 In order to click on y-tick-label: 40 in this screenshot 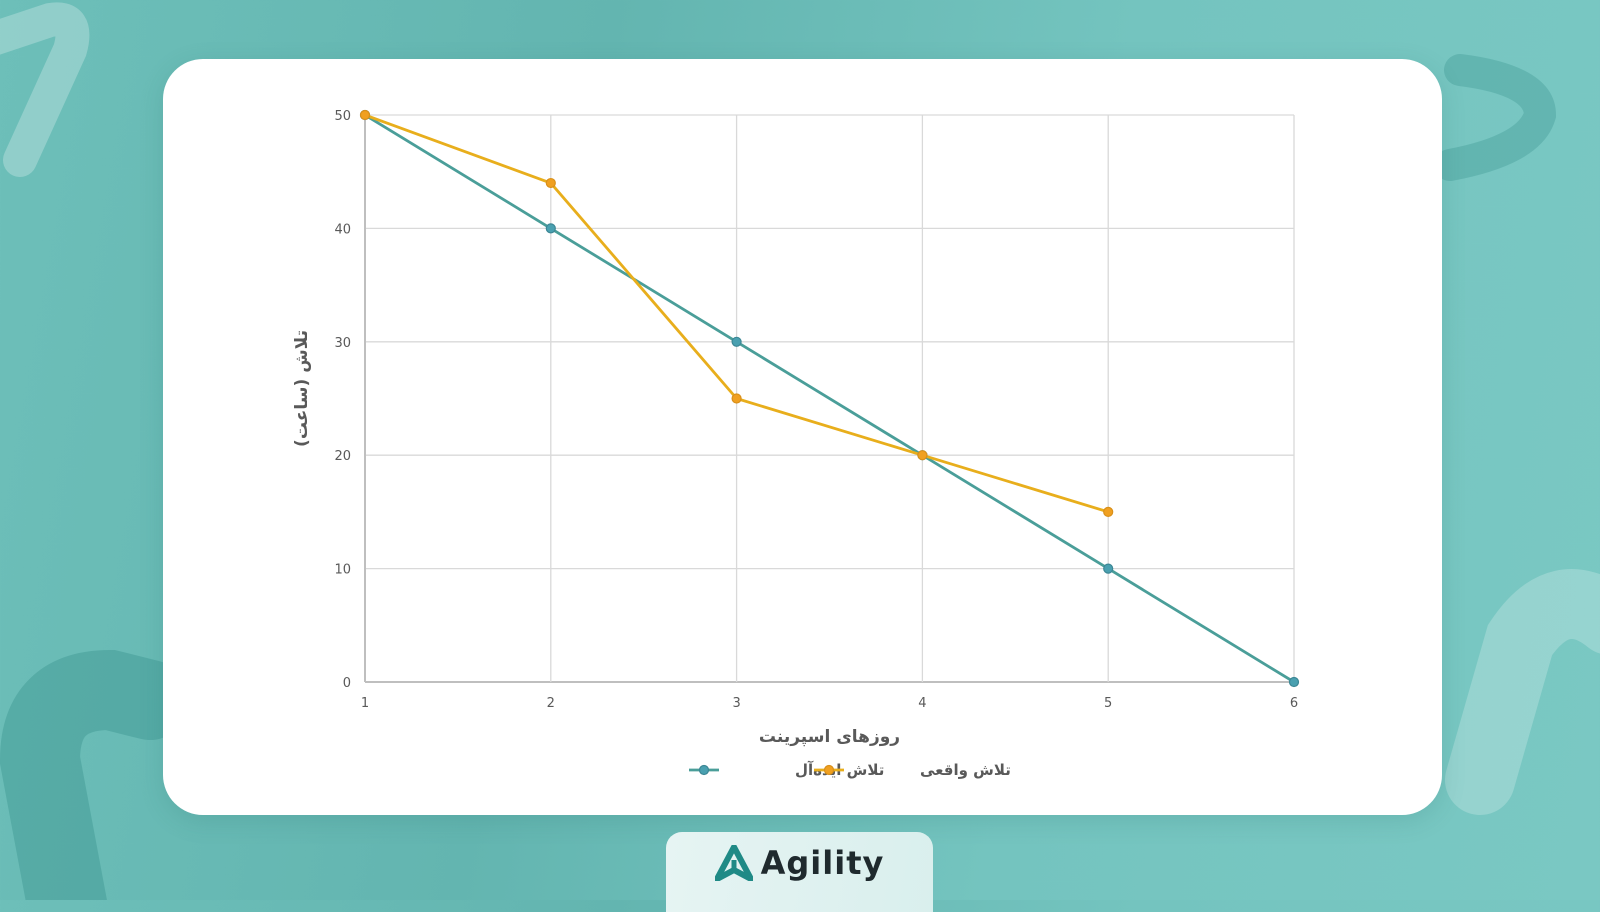, I will do `click(342, 229)`.